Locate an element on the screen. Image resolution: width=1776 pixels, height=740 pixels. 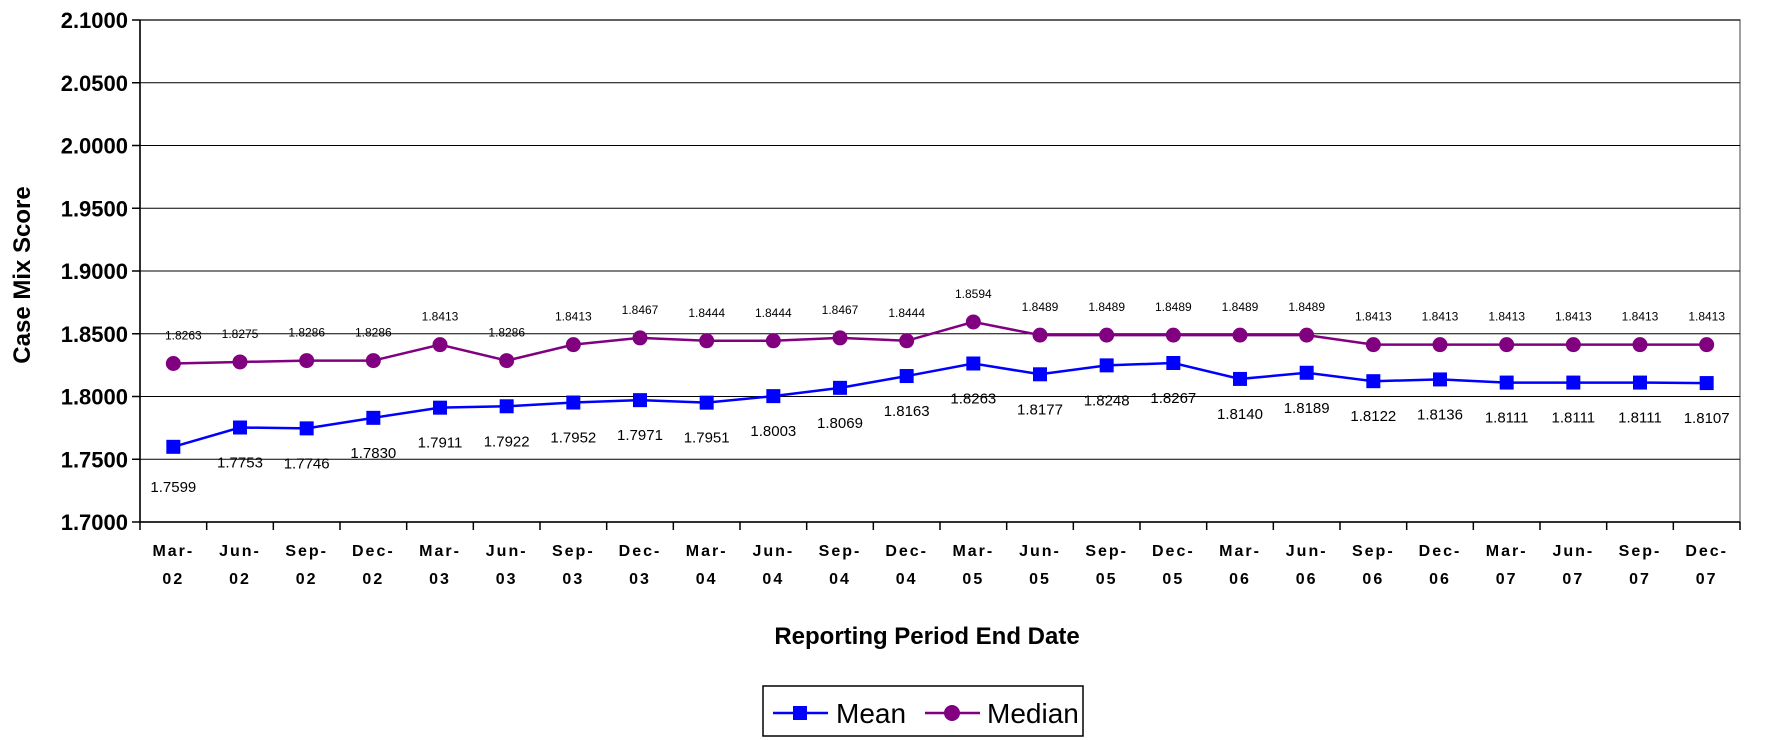
median-data-label: 1.8467 is located at coordinates (840, 310).